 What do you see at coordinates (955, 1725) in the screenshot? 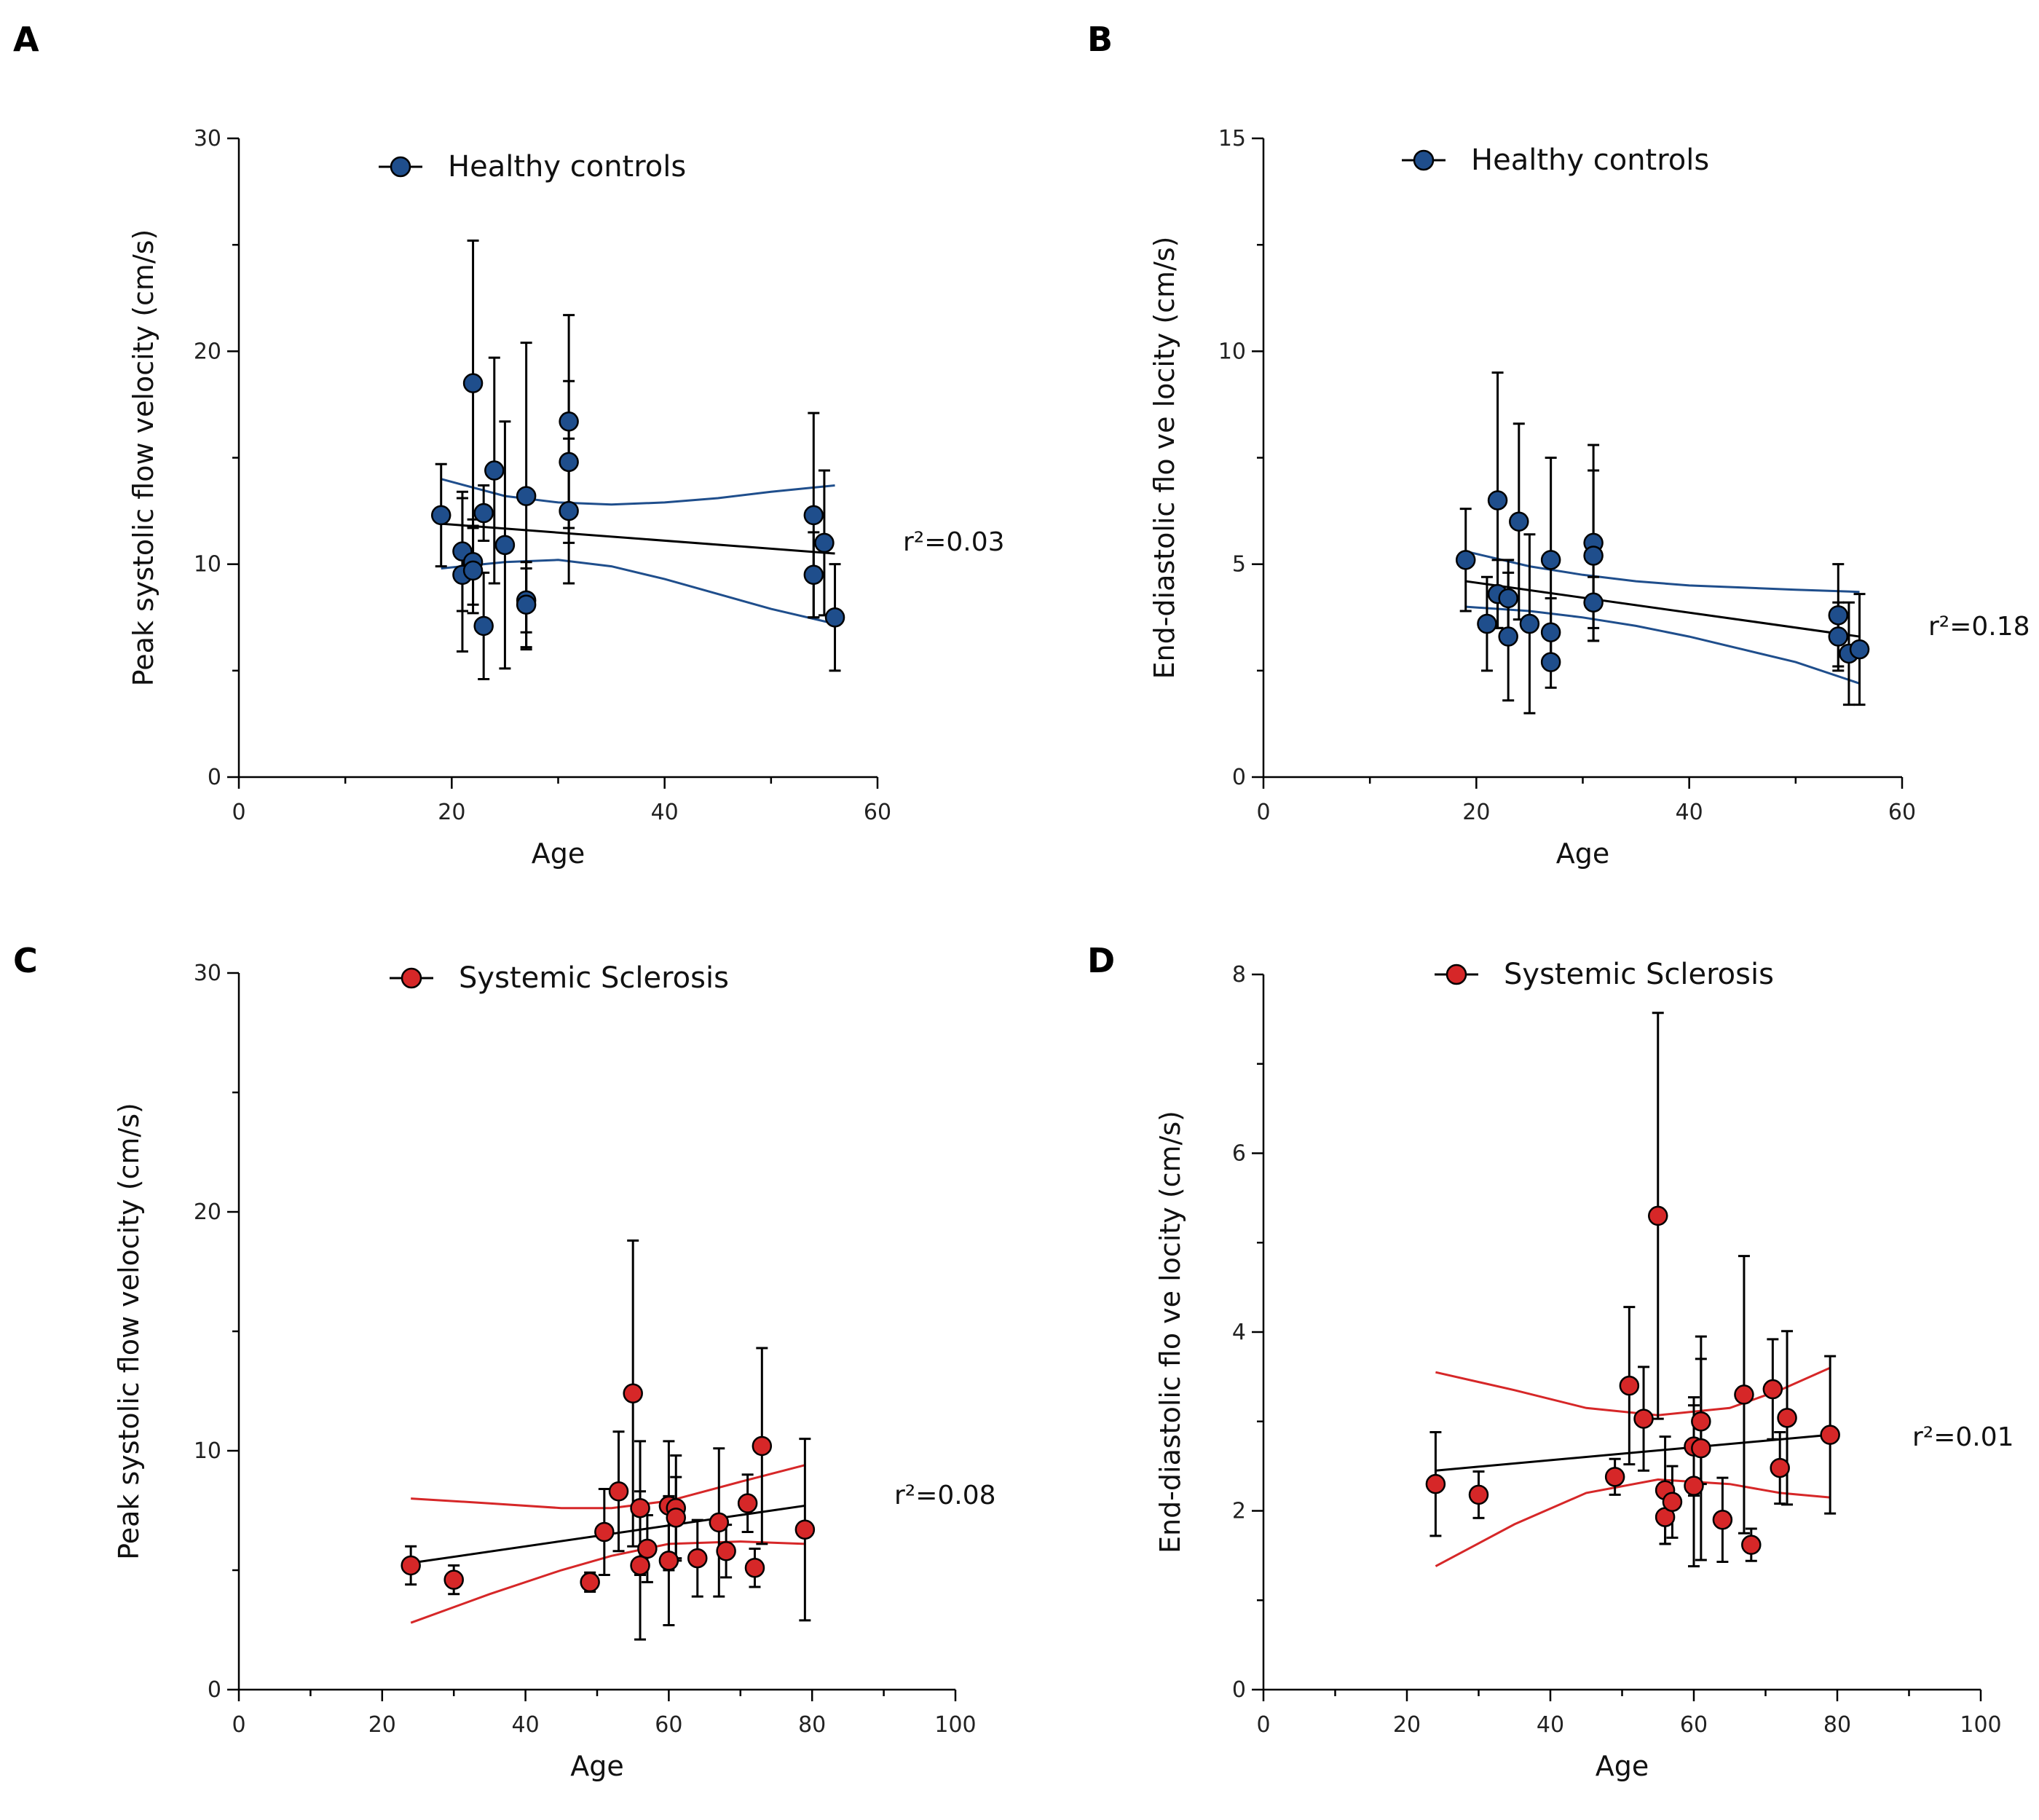
I see `x-tick-label: 100` at bounding box center [955, 1725].